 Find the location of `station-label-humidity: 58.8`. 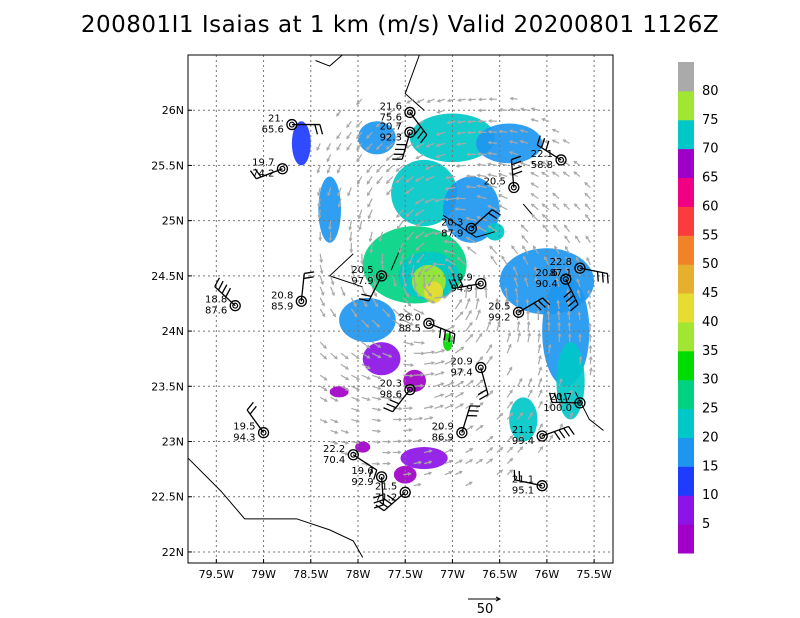

station-label-humidity: 58.8 is located at coordinates (542, 165).